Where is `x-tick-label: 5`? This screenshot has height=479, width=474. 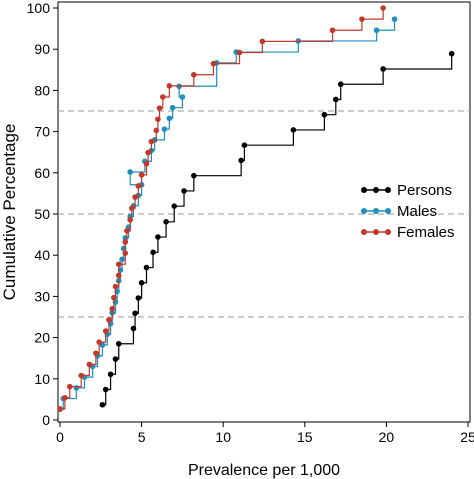
x-tick-label: 5 is located at coordinates (142, 437).